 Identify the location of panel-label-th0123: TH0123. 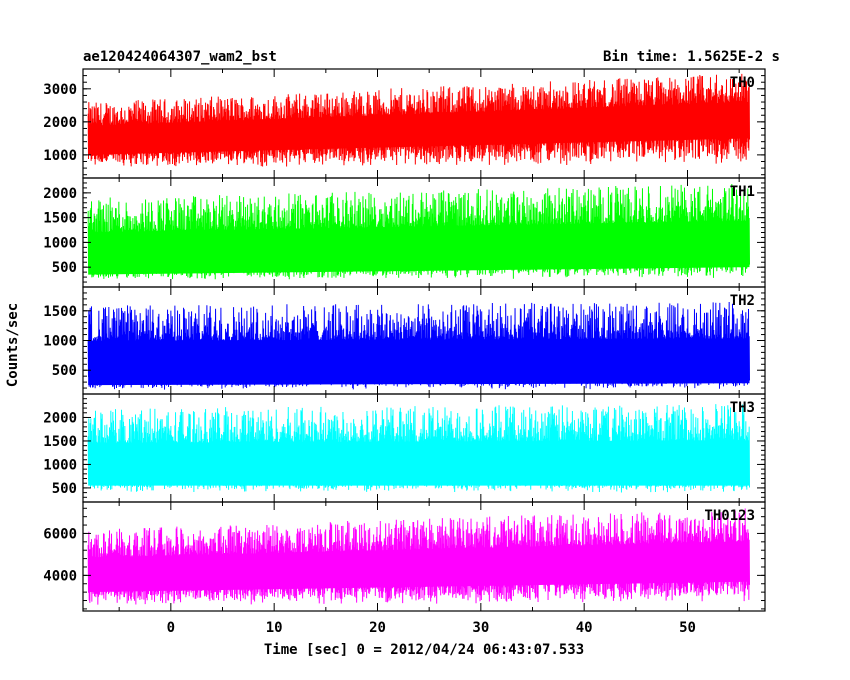
(729, 516).